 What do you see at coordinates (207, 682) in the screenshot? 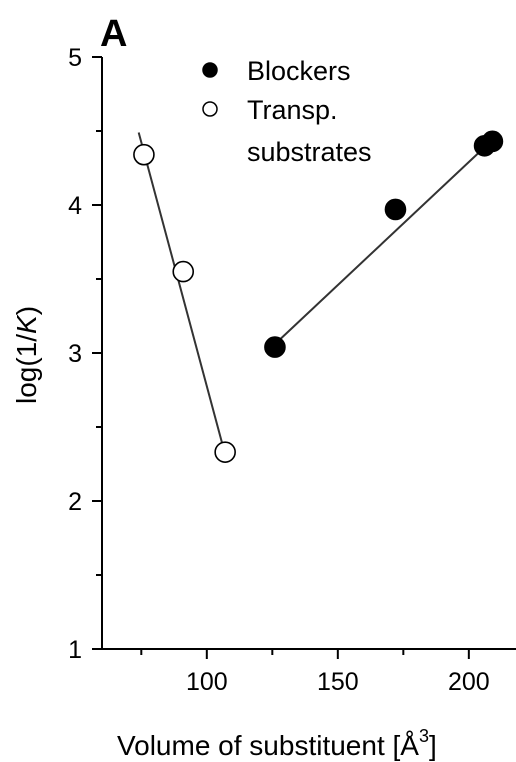
I see `x-tick-label: 100` at bounding box center [207, 682].